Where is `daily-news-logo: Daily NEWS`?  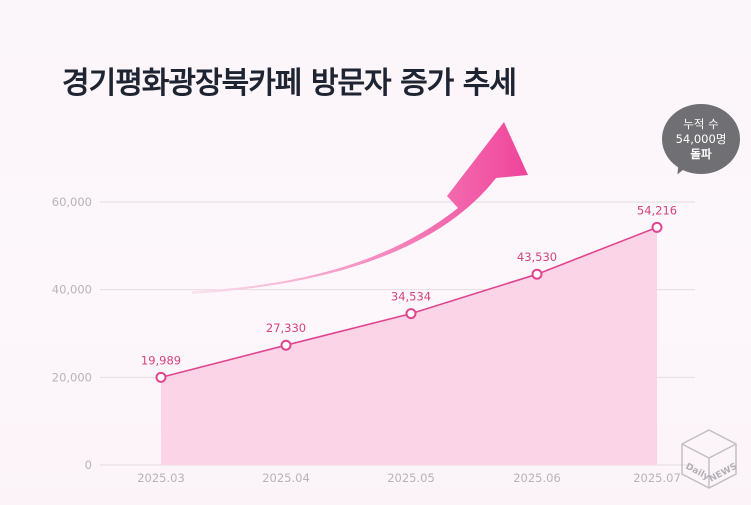 daily-news-logo: Daily NEWS is located at coordinates (710, 459).